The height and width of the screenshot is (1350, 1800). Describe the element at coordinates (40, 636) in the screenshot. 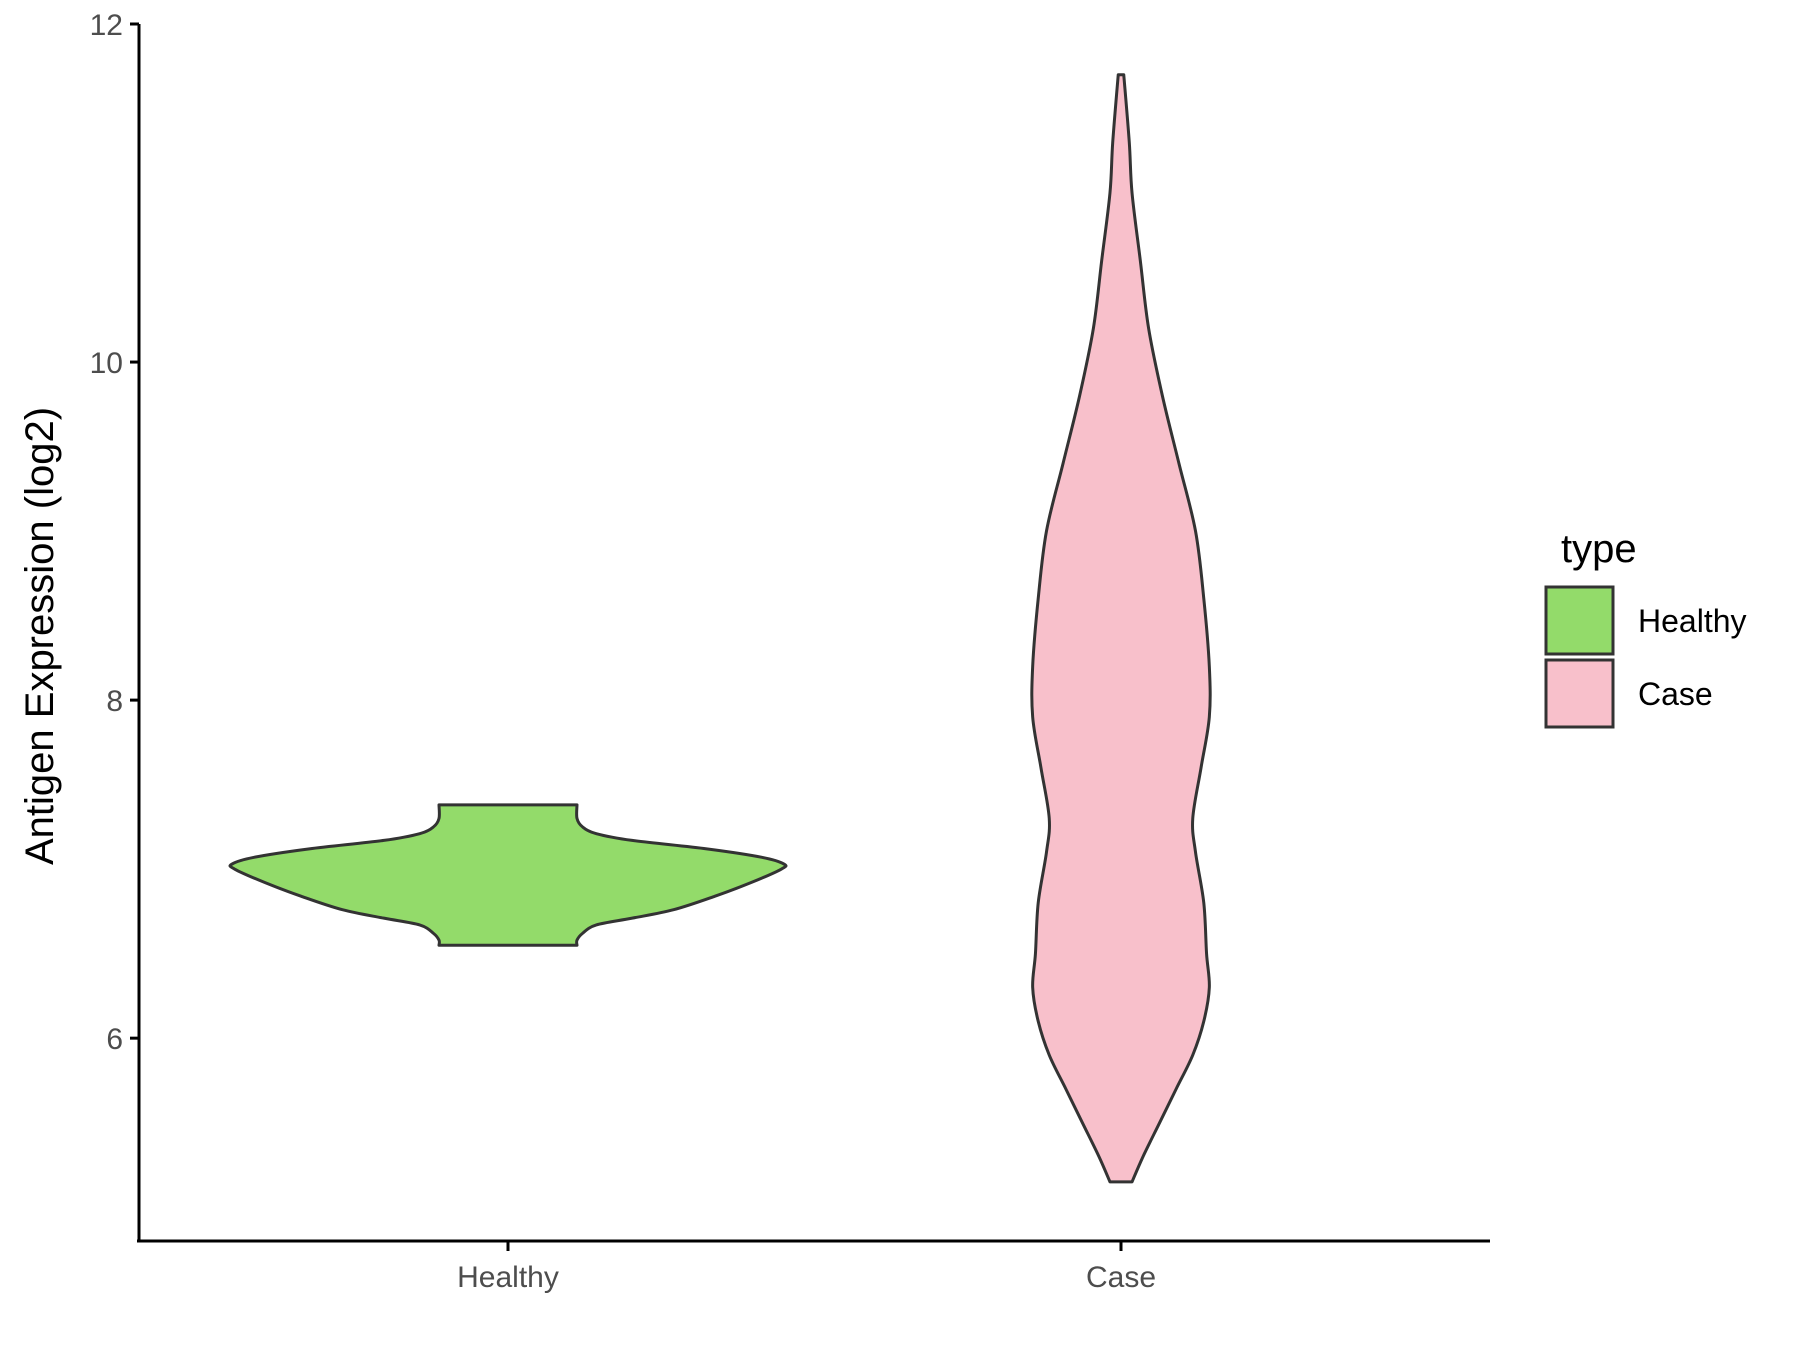

I see `y-axis-title: Antigen Expression (log2)` at that location.